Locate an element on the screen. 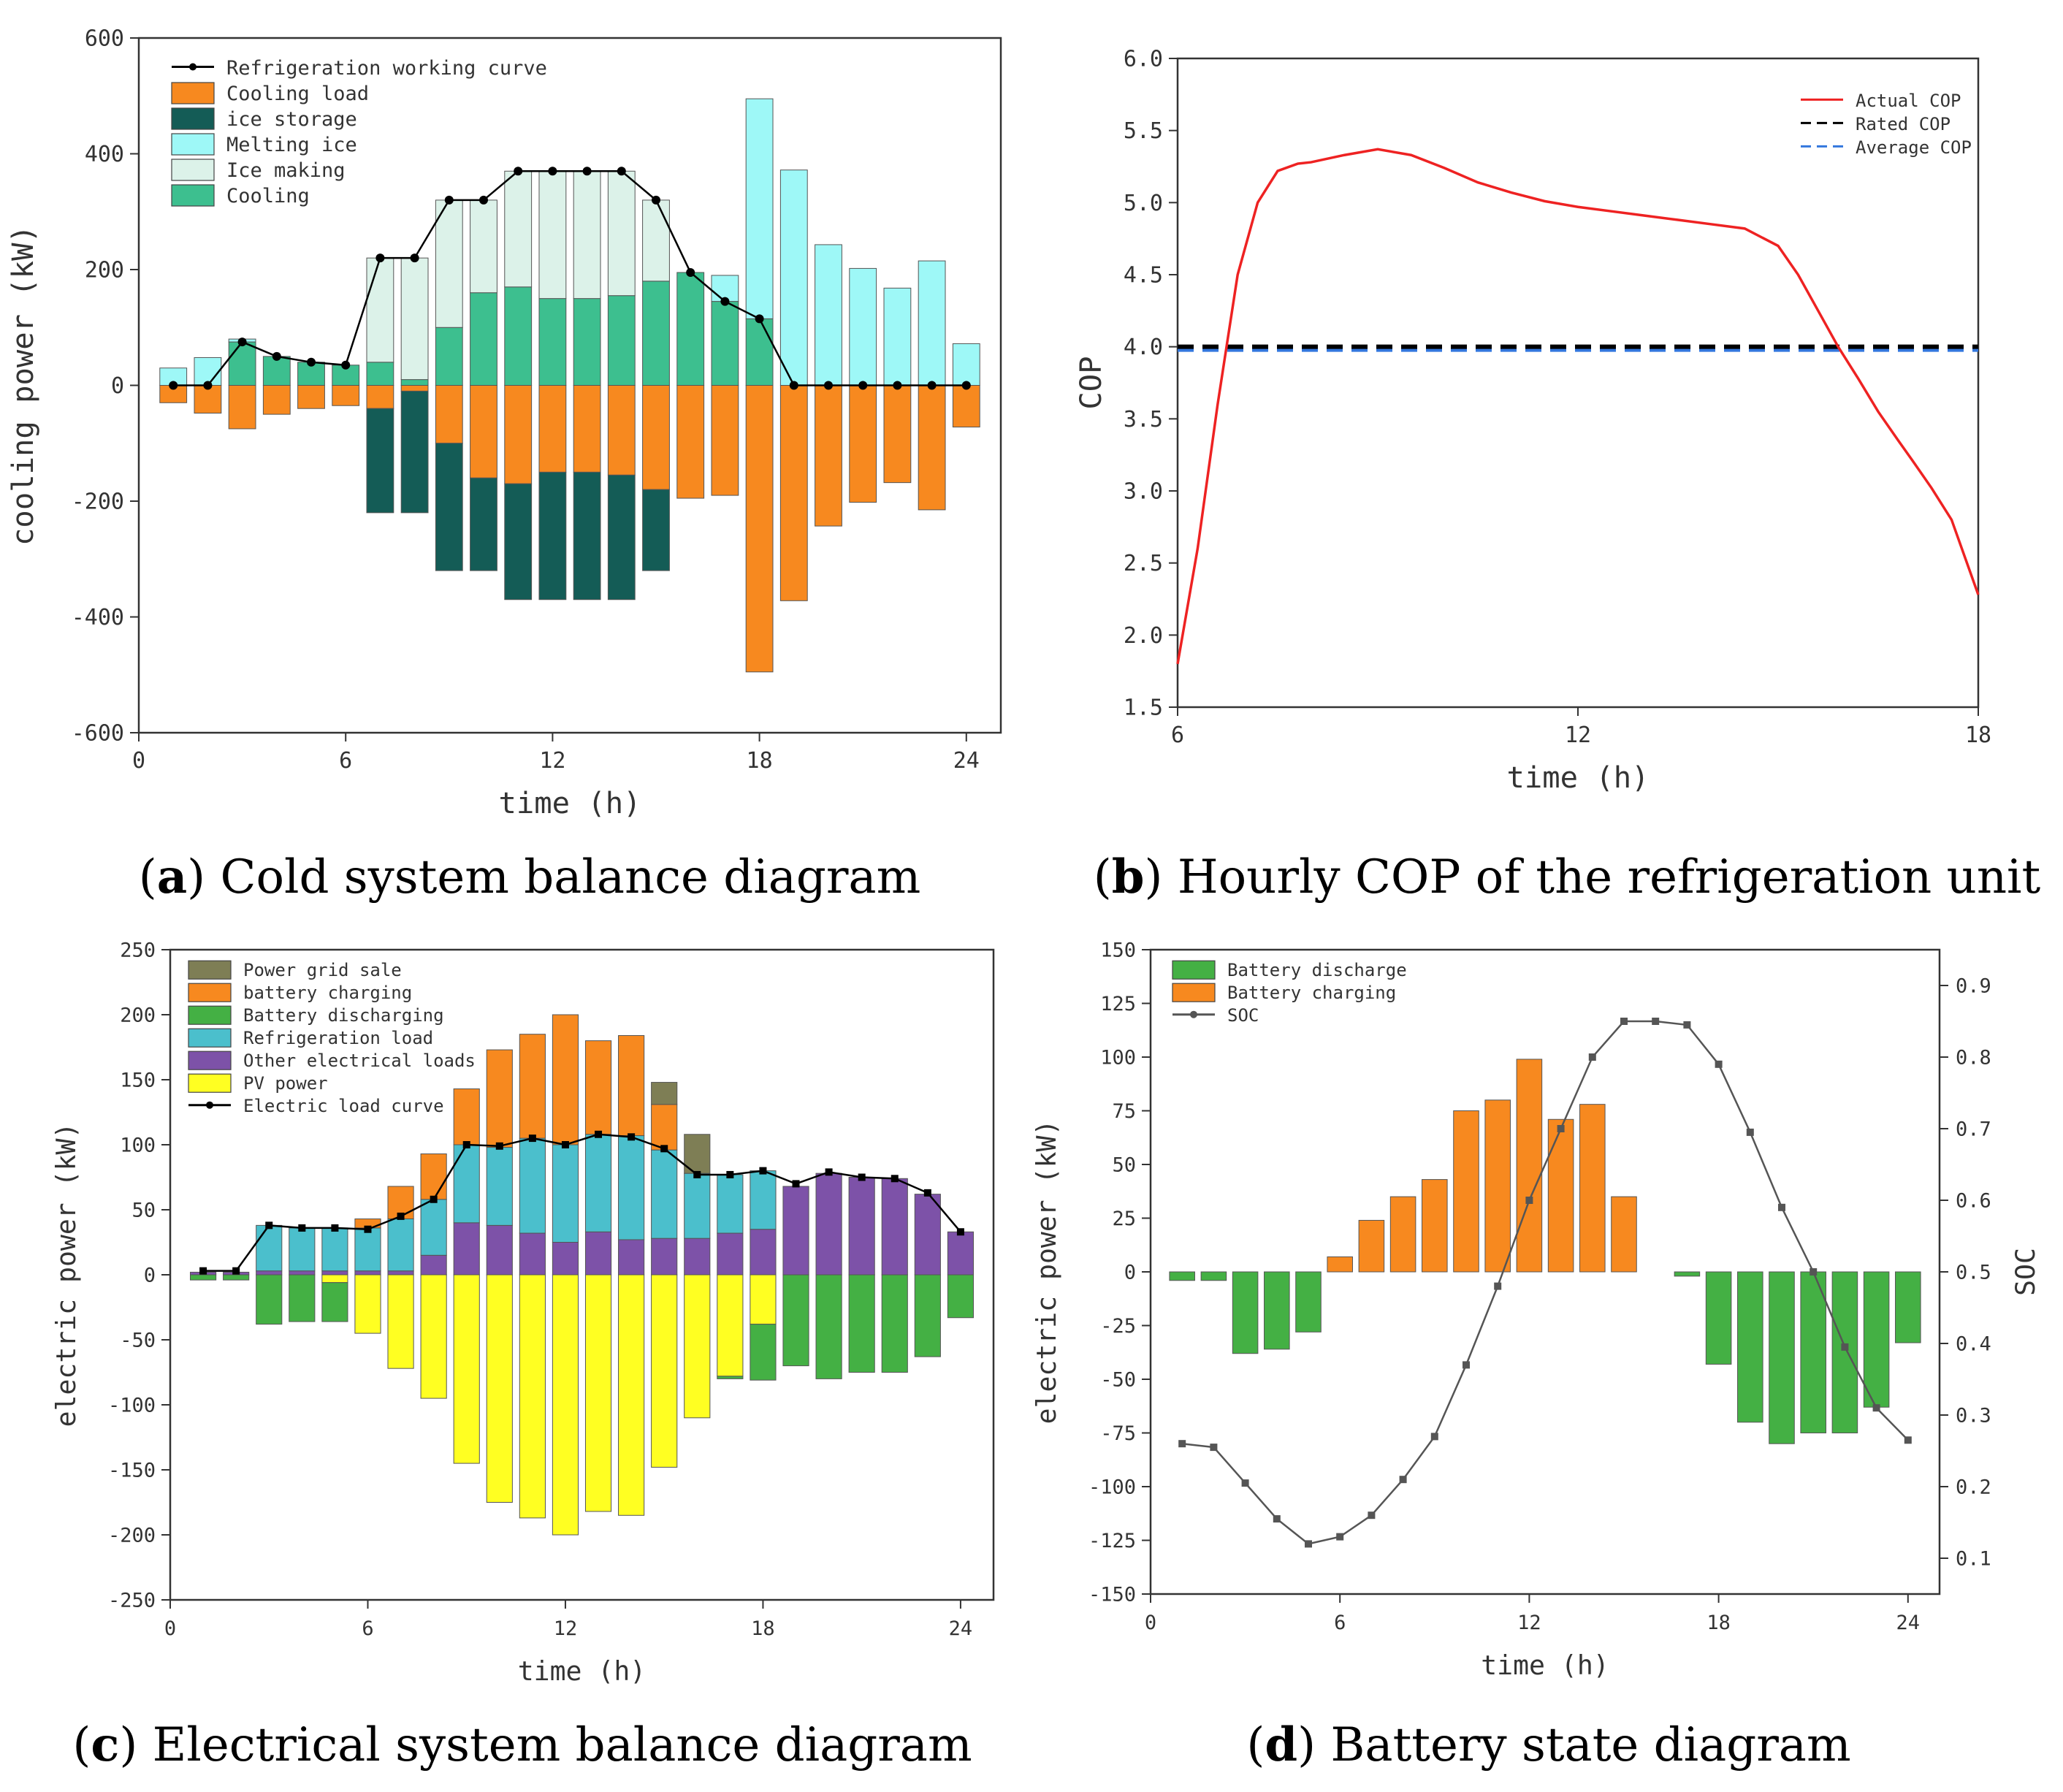 The height and width of the screenshot is (1792, 2063). b-xlabel: time (h) is located at coordinates (1577, 778).